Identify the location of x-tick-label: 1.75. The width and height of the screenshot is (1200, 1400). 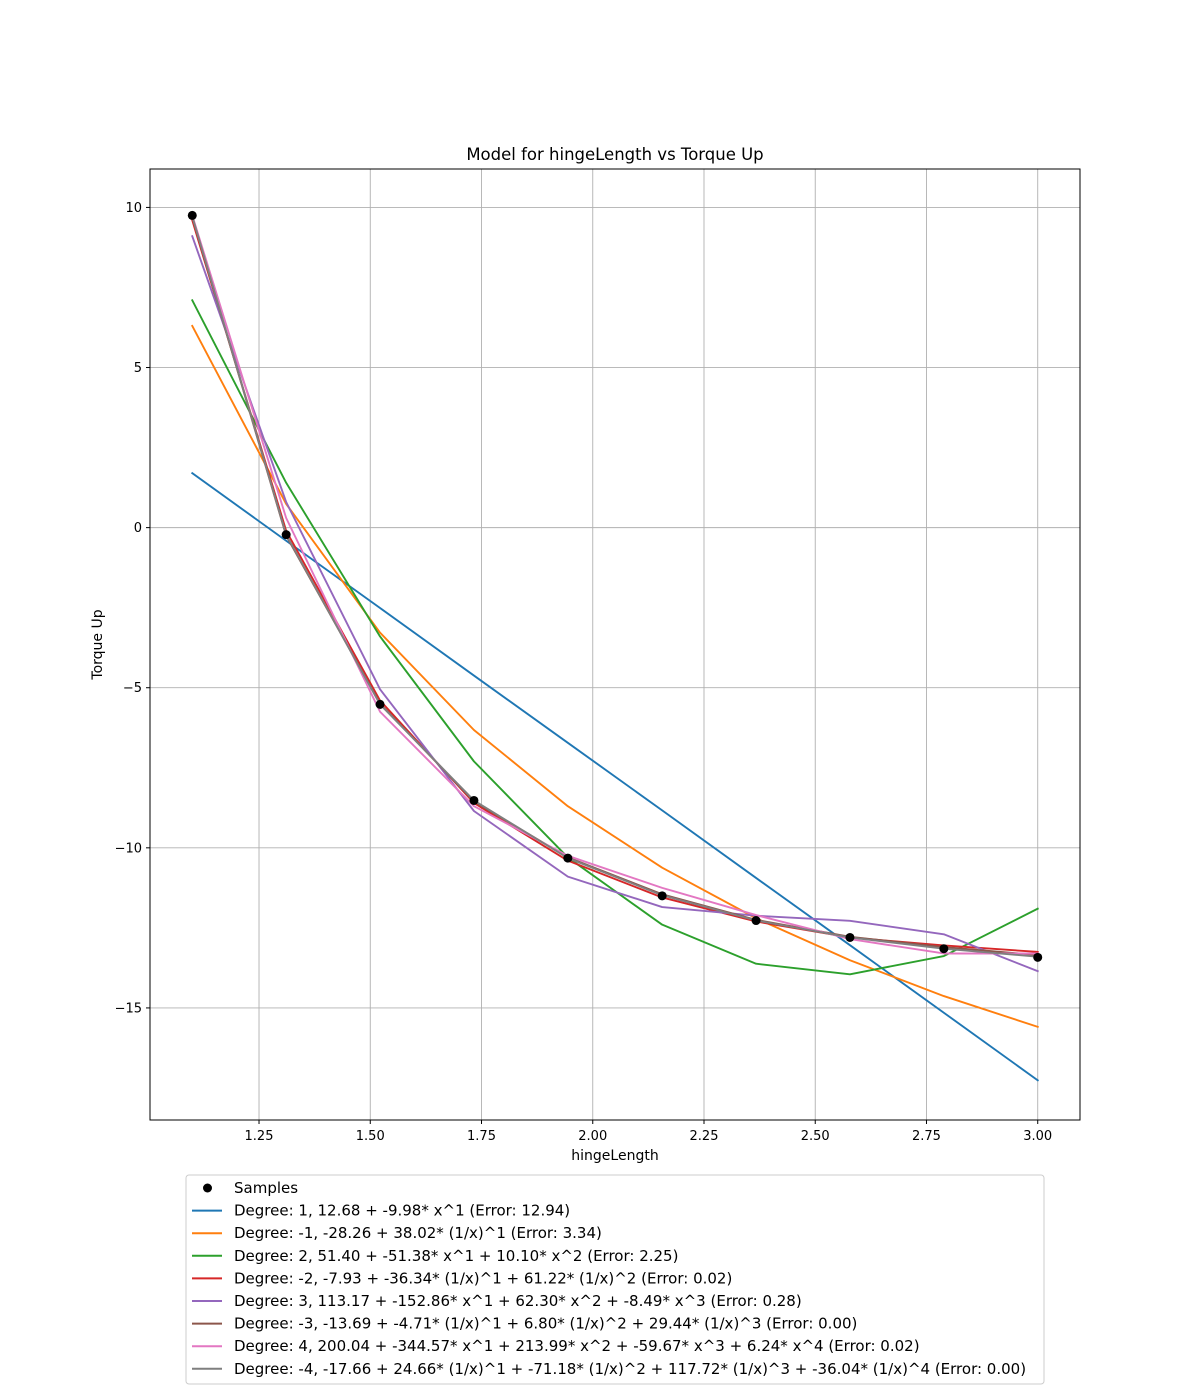
(481, 1136).